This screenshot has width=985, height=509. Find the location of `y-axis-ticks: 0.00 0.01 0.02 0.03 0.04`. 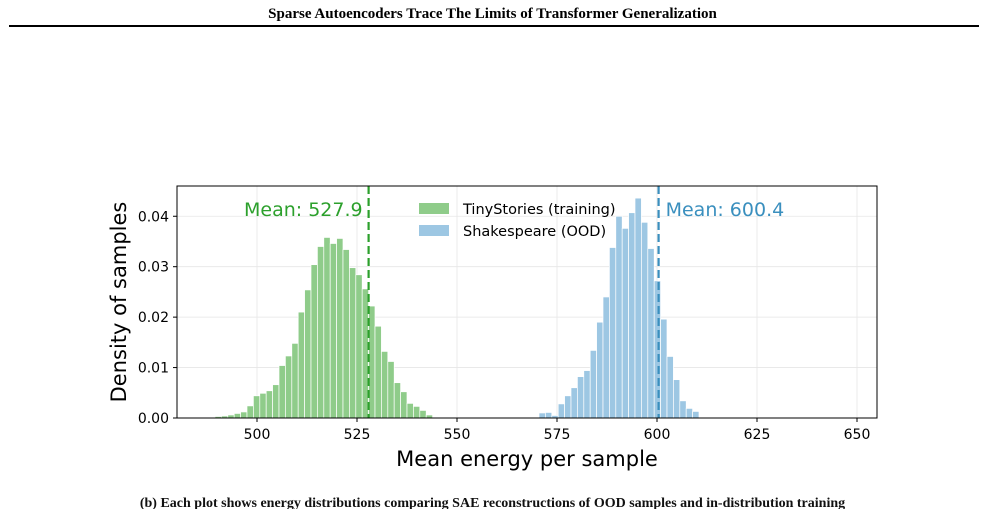

y-axis-ticks: 0.00 0.01 0.02 0.03 0.04 is located at coordinates (157, 318).